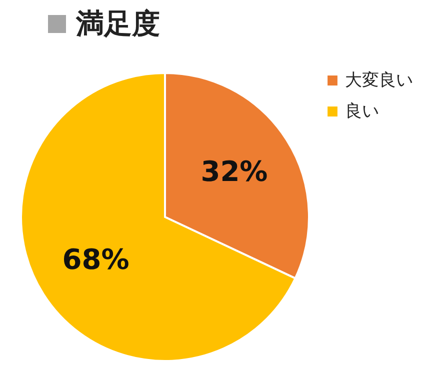 The height and width of the screenshot is (366, 440). What do you see at coordinates (96, 259) in the screenshot?
I see `data-label: 68%` at bounding box center [96, 259].